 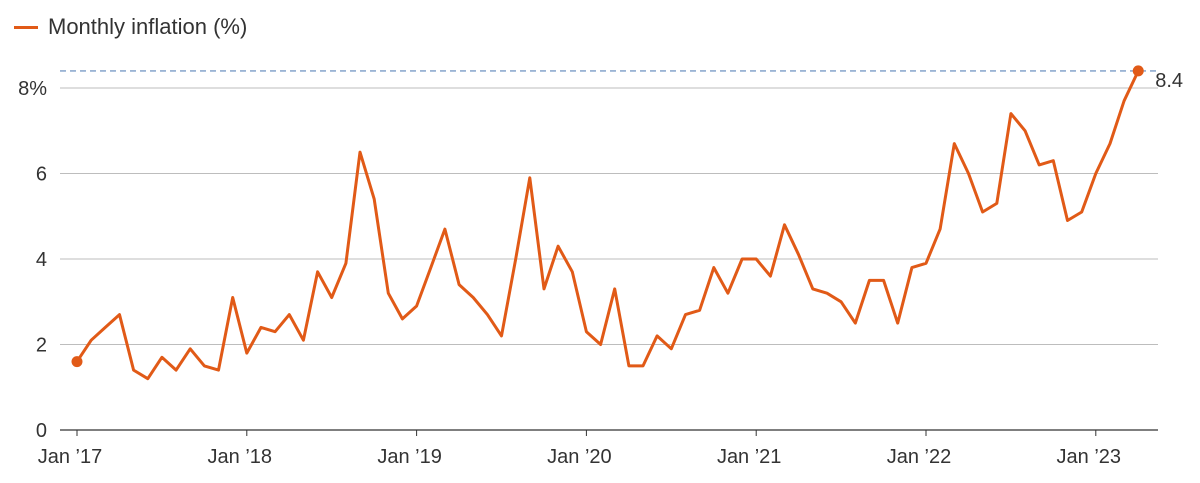 I want to click on y-tick-label: 8%, so click(x=32, y=89).